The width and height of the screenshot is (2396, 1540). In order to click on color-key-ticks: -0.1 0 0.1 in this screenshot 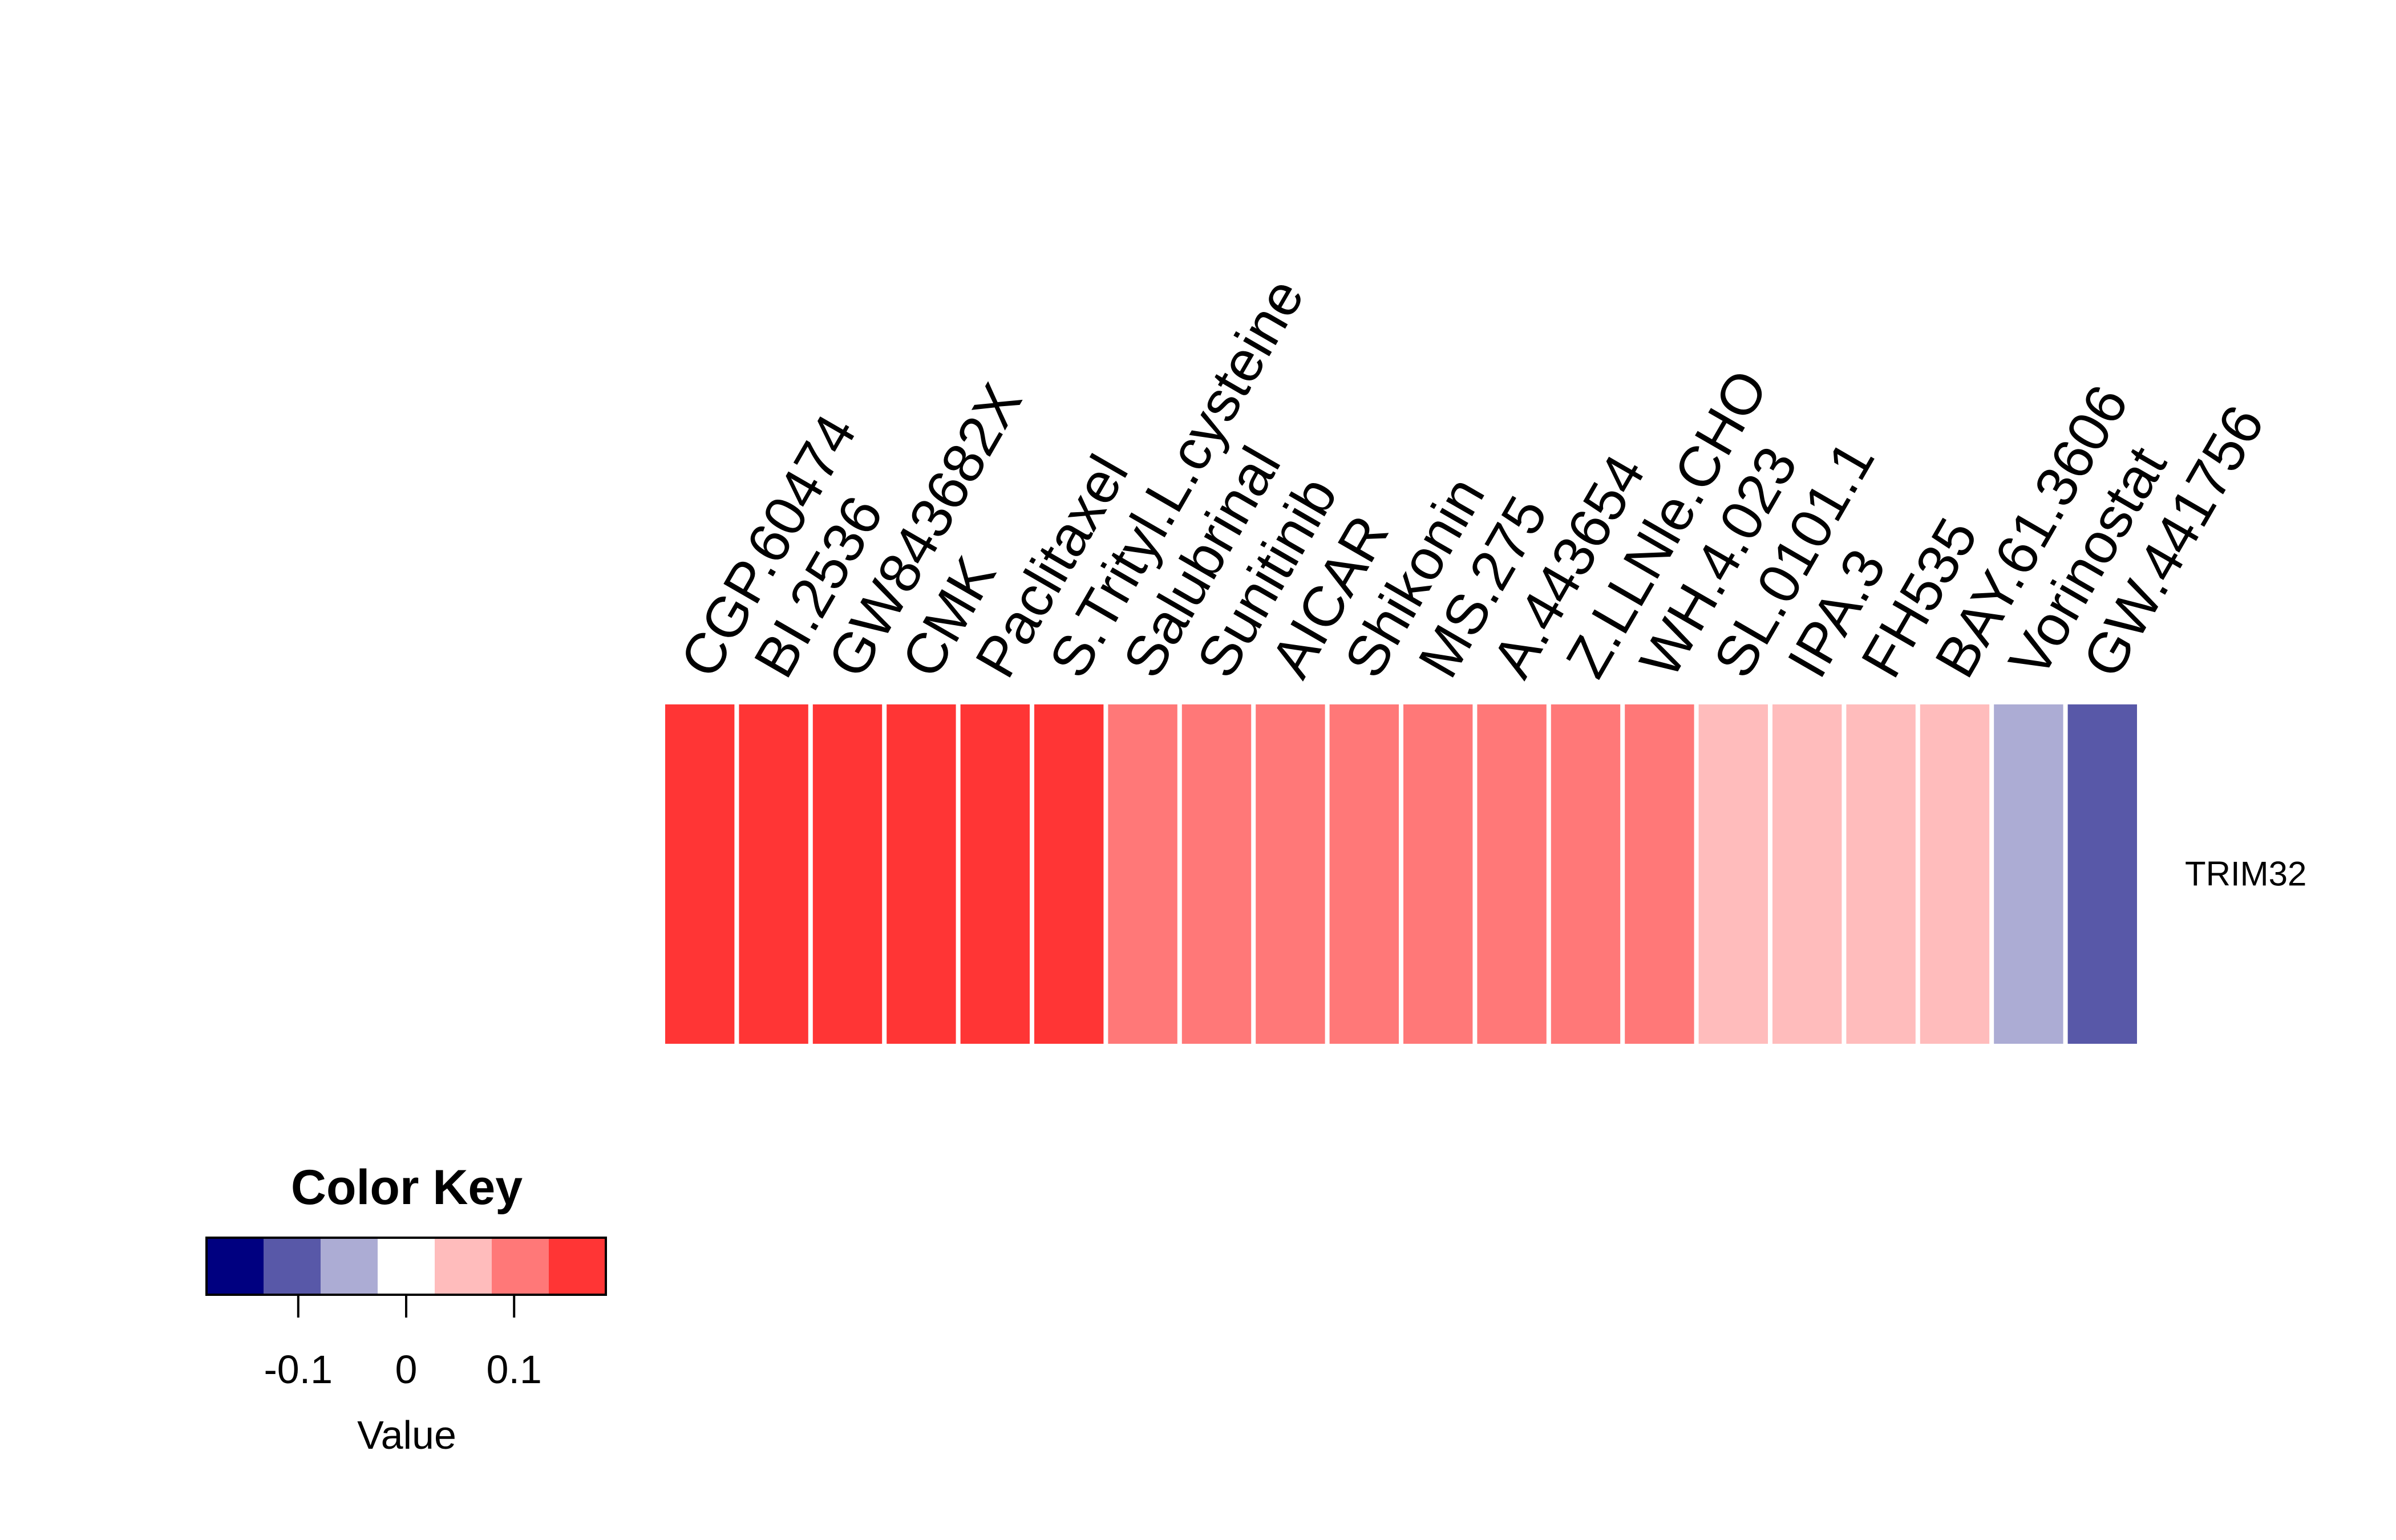, I will do `click(403, 1343)`.